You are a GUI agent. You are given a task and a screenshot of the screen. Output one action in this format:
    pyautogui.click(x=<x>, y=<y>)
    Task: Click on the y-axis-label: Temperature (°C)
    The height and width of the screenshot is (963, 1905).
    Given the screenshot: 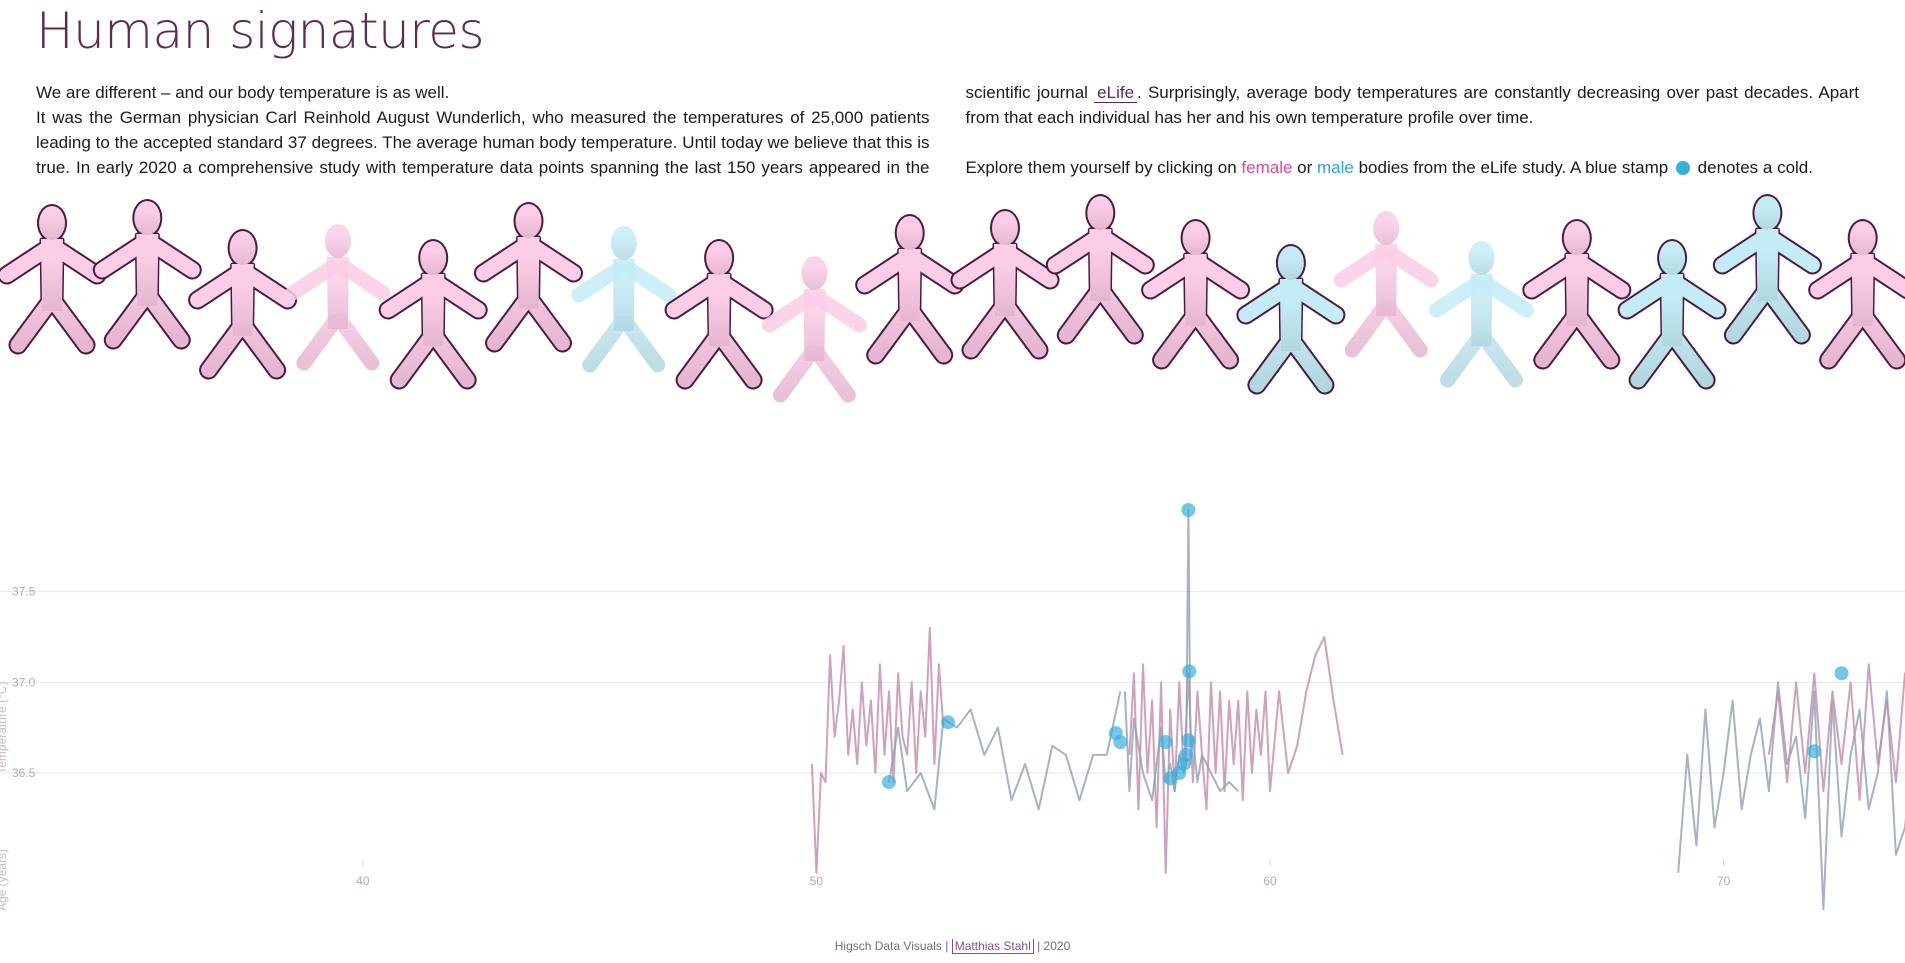 What is the action you would take?
    pyautogui.click(x=4, y=728)
    